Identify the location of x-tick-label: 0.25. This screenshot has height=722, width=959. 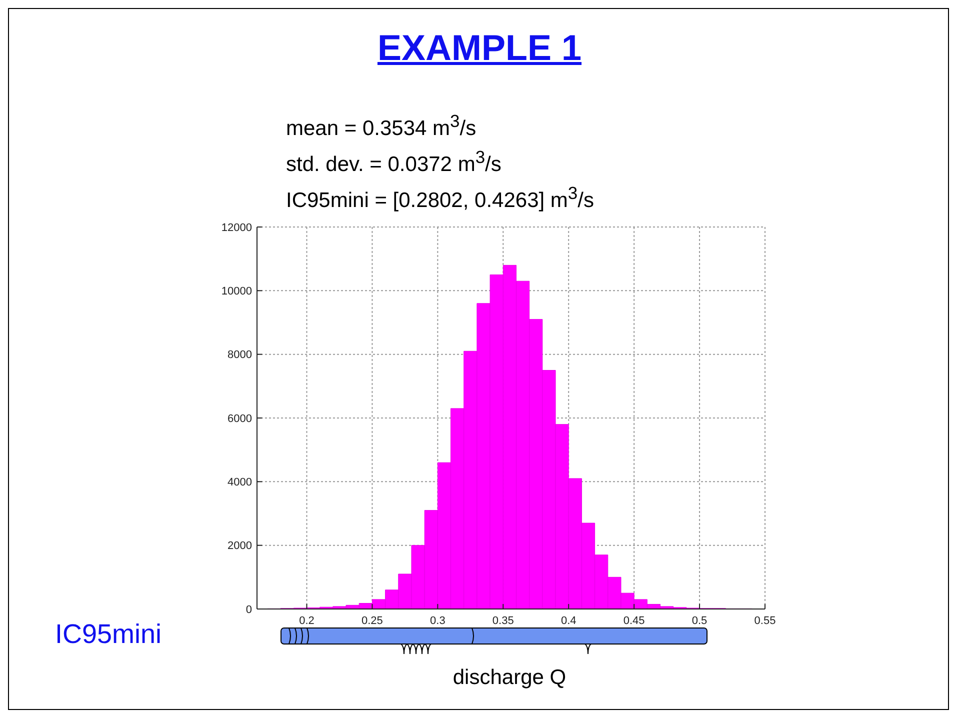
(372, 620).